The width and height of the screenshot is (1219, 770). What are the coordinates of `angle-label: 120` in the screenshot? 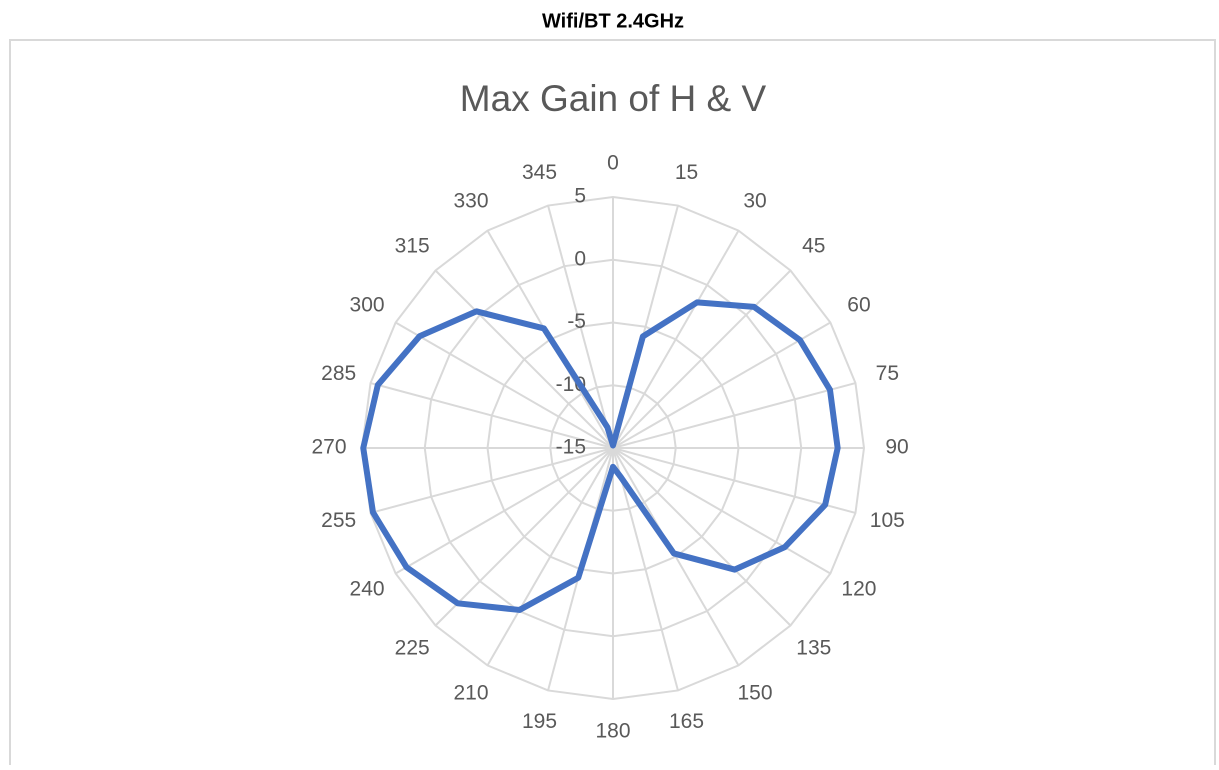 It's located at (858, 589).